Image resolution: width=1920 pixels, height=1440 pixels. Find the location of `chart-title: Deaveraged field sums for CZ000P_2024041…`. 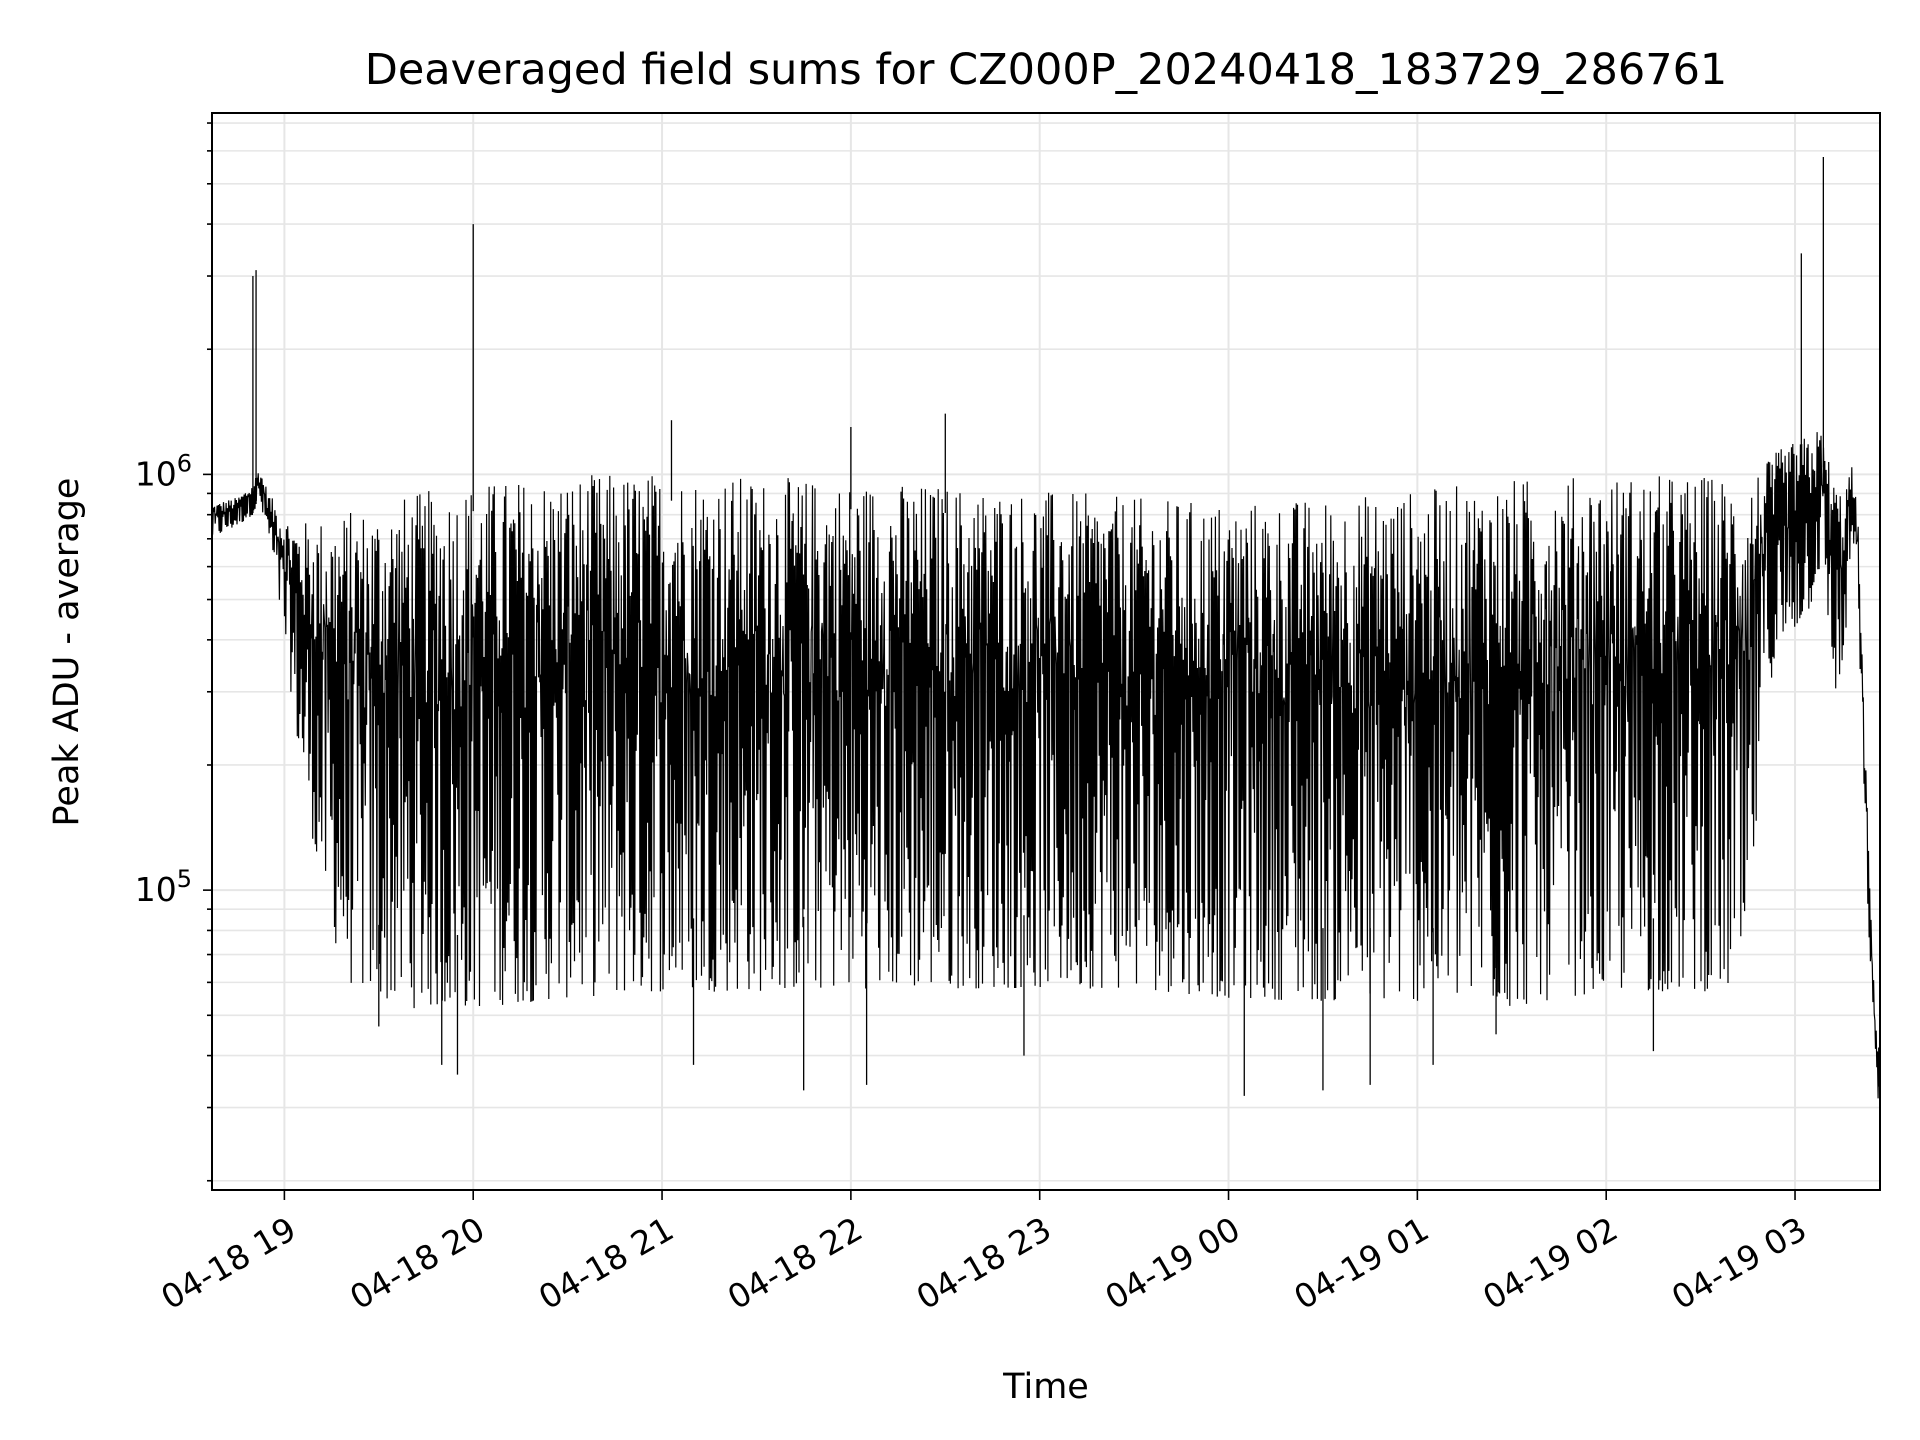

chart-title: Deaveraged field sums for CZ000P_2024041… is located at coordinates (1046, 70).